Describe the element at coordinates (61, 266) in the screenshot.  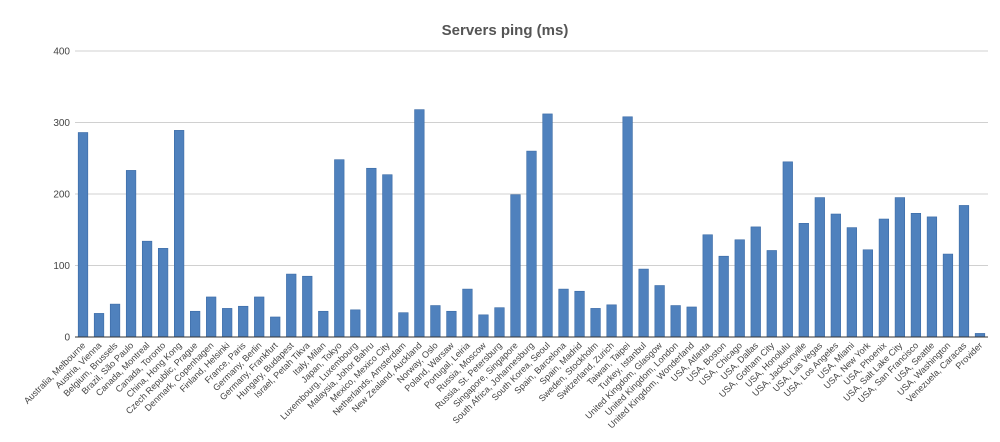
I see `y-tick-label: 100` at that location.